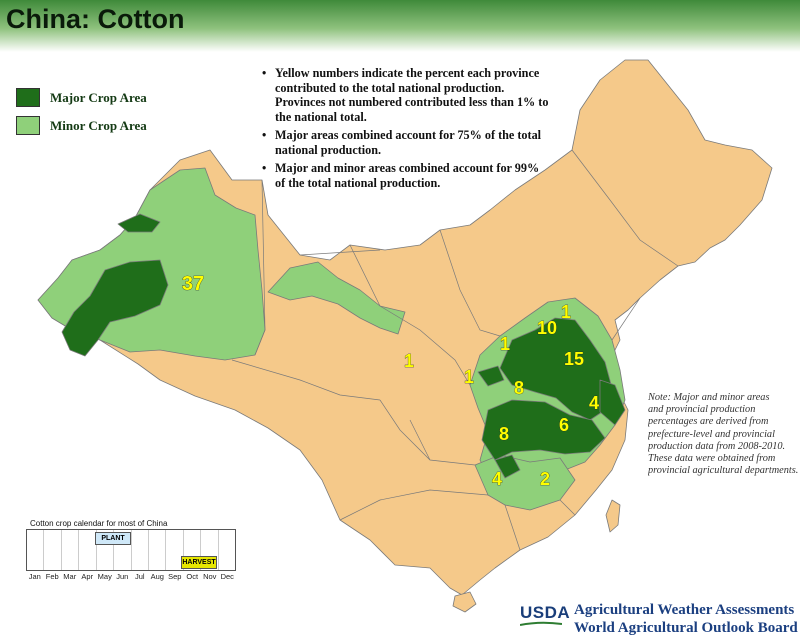 The width and height of the screenshot is (800, 637). I want to click on page-title: China: Cotton, so click(95, 19).